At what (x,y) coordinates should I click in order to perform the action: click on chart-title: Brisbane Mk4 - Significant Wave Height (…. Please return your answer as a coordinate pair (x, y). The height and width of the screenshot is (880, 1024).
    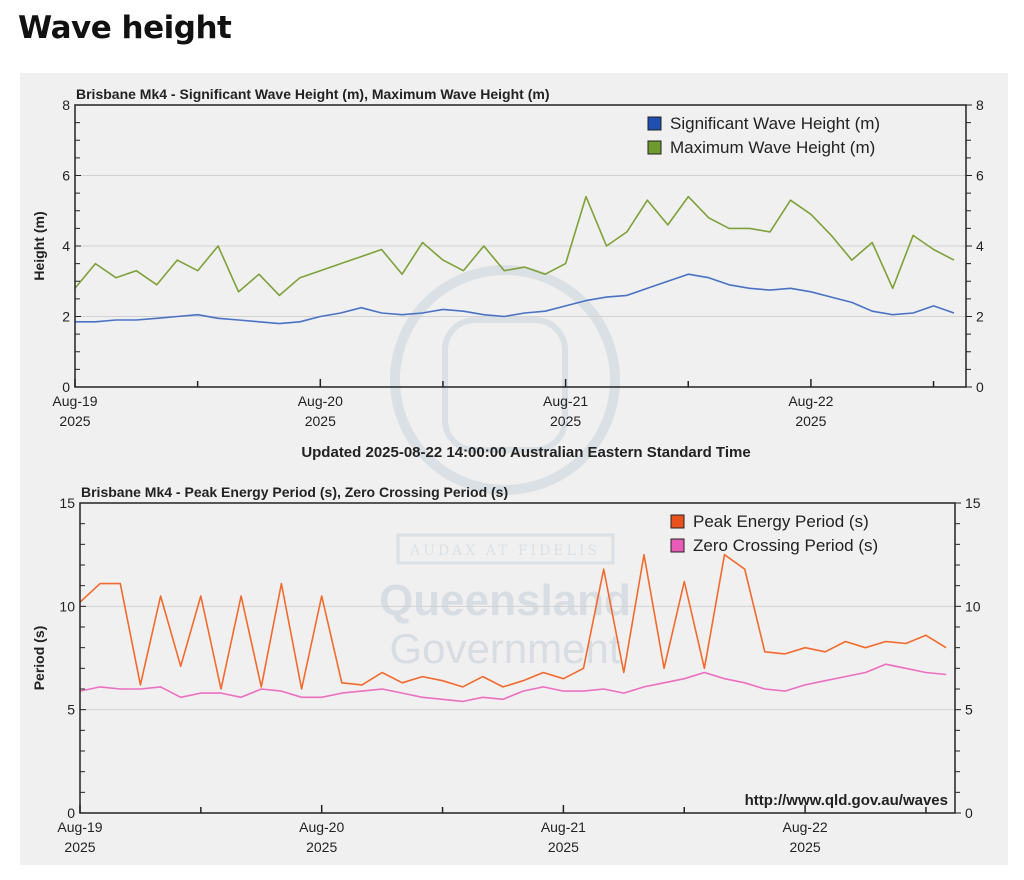
    Looking at the image, I should click on (312, 94).